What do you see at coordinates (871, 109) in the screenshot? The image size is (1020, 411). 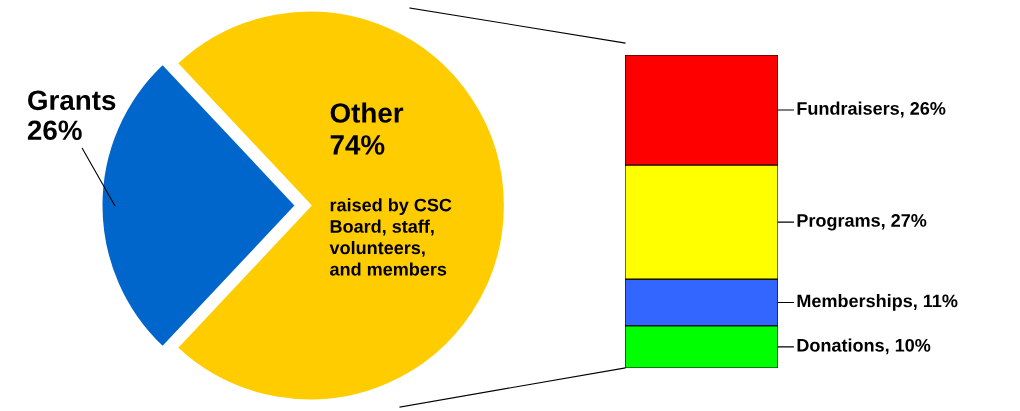 I see `data-label: Fundraisers, 26%` at bounding box center [871, 109].